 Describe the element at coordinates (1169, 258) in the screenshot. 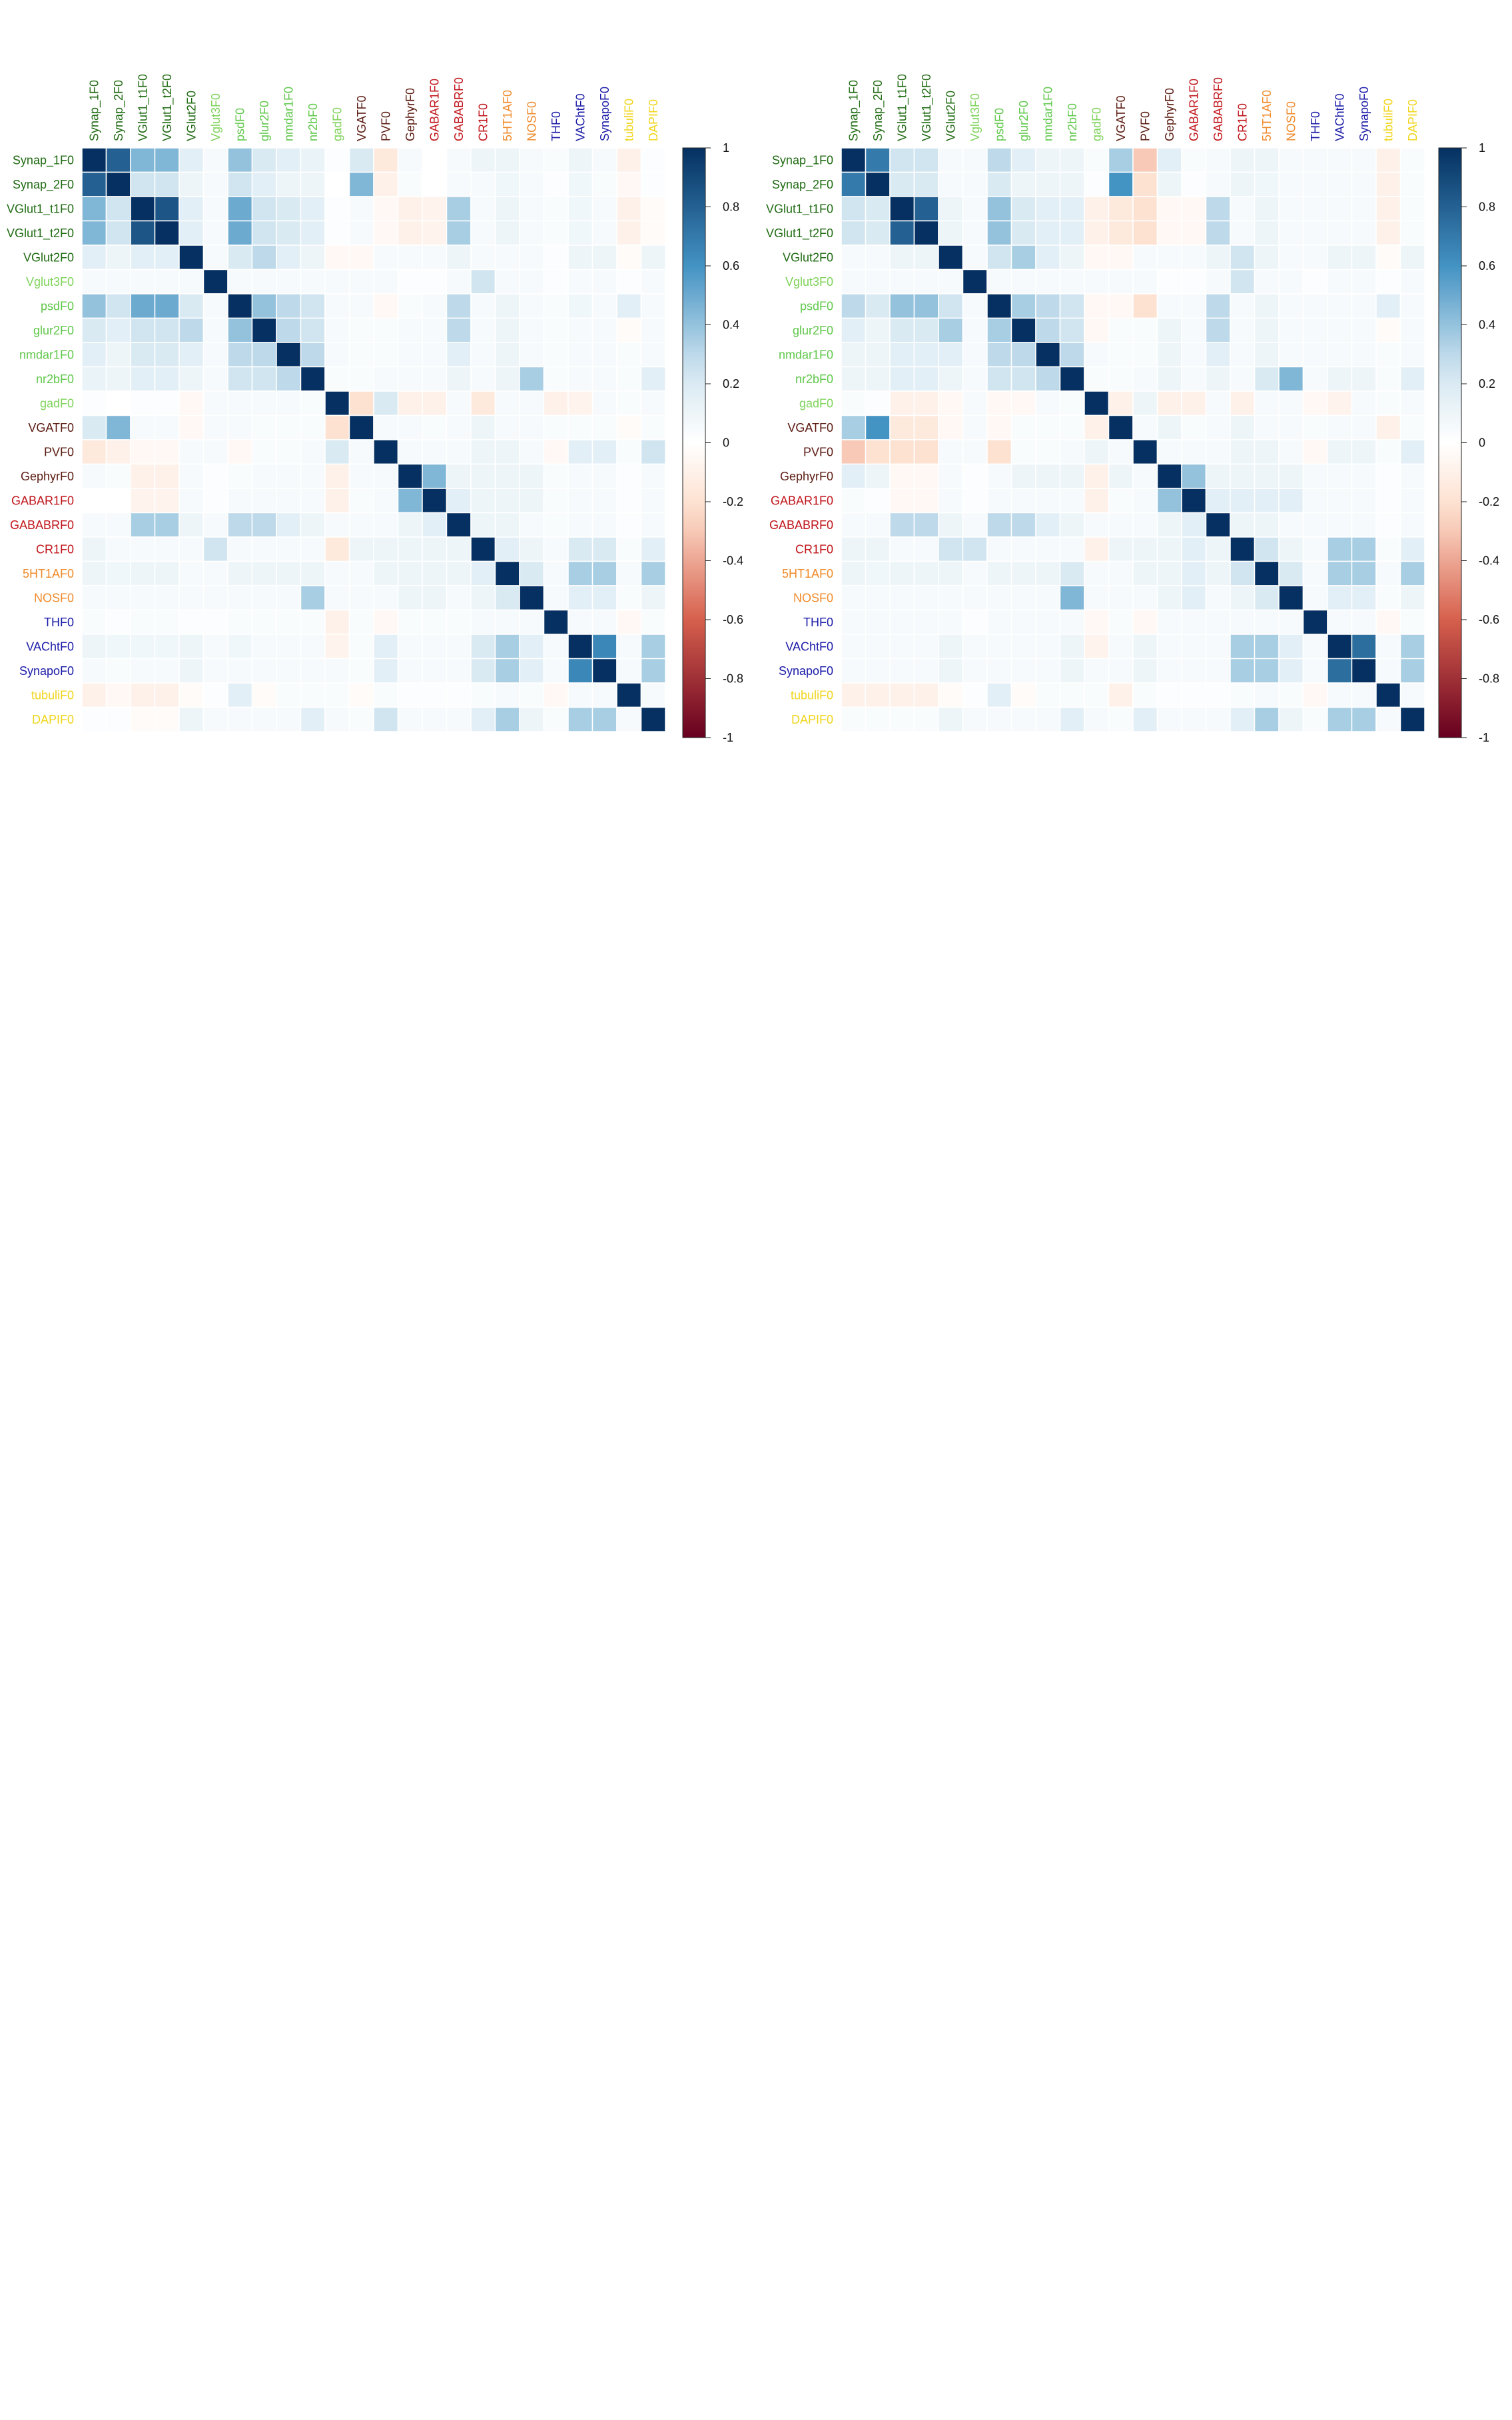

I see `heatmap-cell-VGlut2F0-GephyrF0` at that location.